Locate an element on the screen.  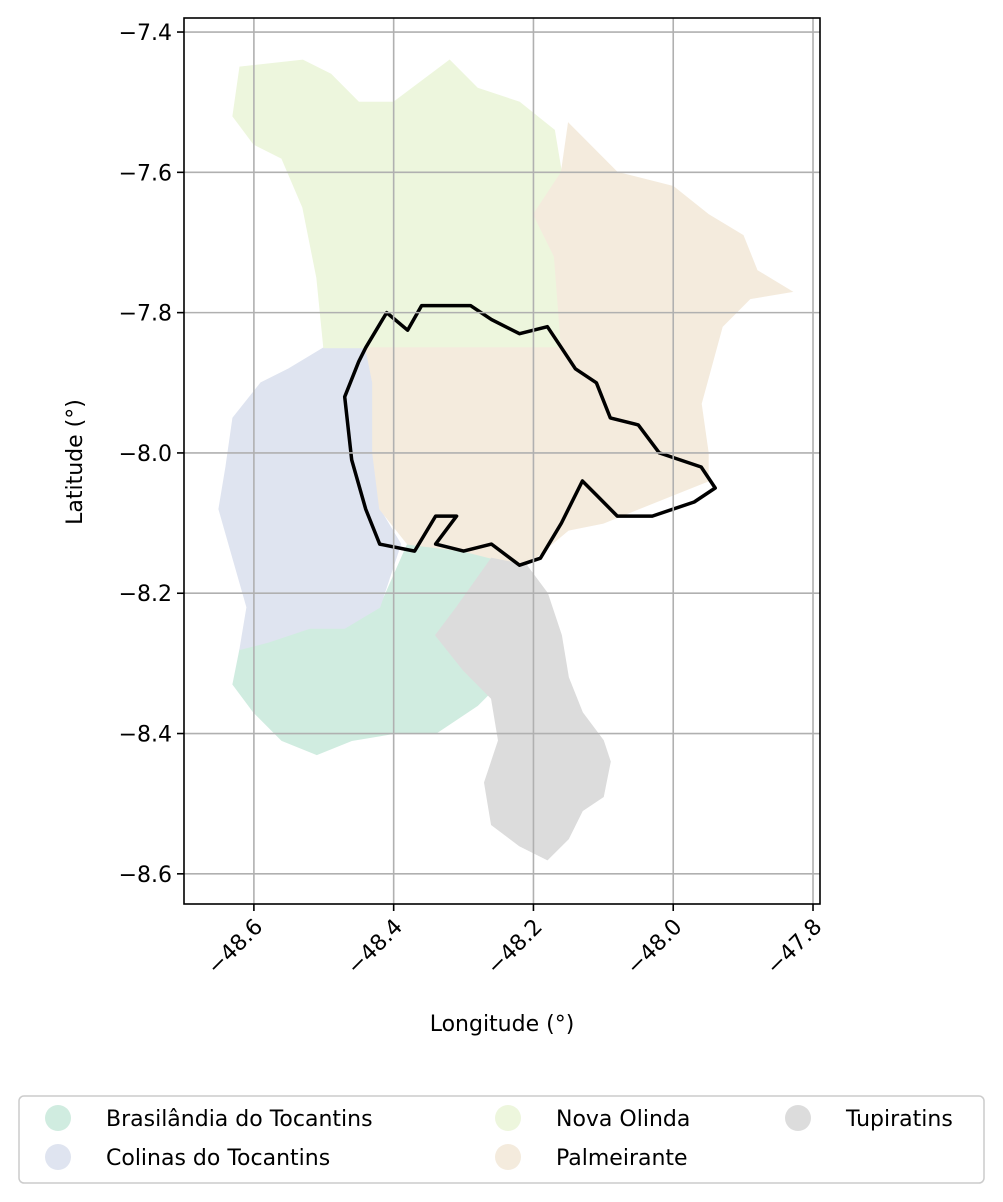
y-tick-label: −8.4 is located at coordinates (145, 735).